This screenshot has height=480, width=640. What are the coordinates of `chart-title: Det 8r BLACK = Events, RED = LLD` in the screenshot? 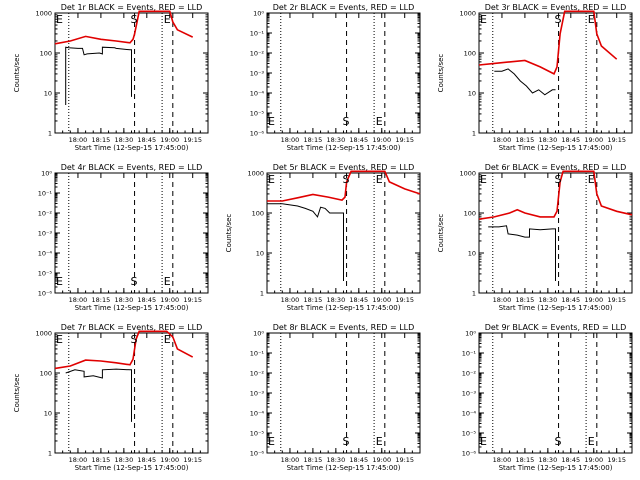 It's located at (344, 327).